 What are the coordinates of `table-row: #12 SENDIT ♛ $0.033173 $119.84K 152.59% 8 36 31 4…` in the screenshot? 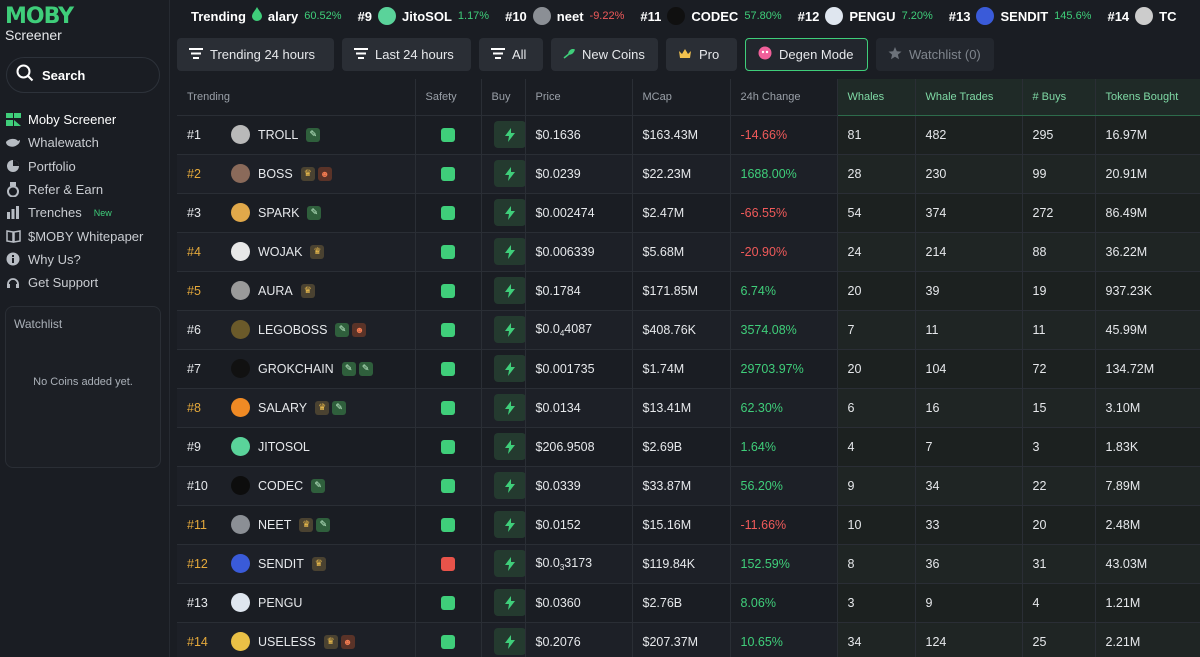 It's located at (688, 563).